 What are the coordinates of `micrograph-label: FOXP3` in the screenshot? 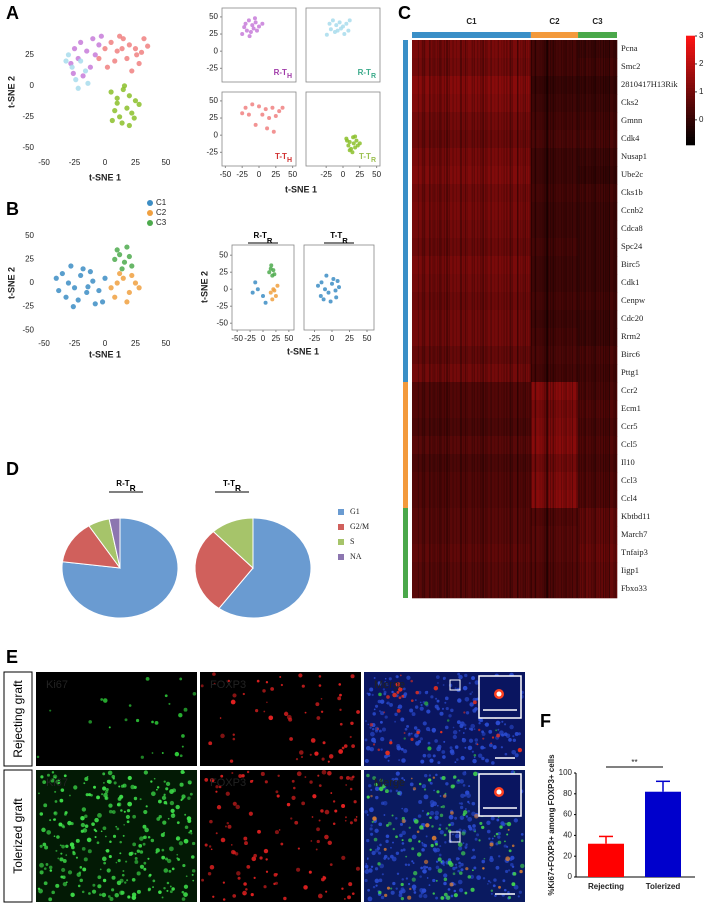 It's located at (228, 783).